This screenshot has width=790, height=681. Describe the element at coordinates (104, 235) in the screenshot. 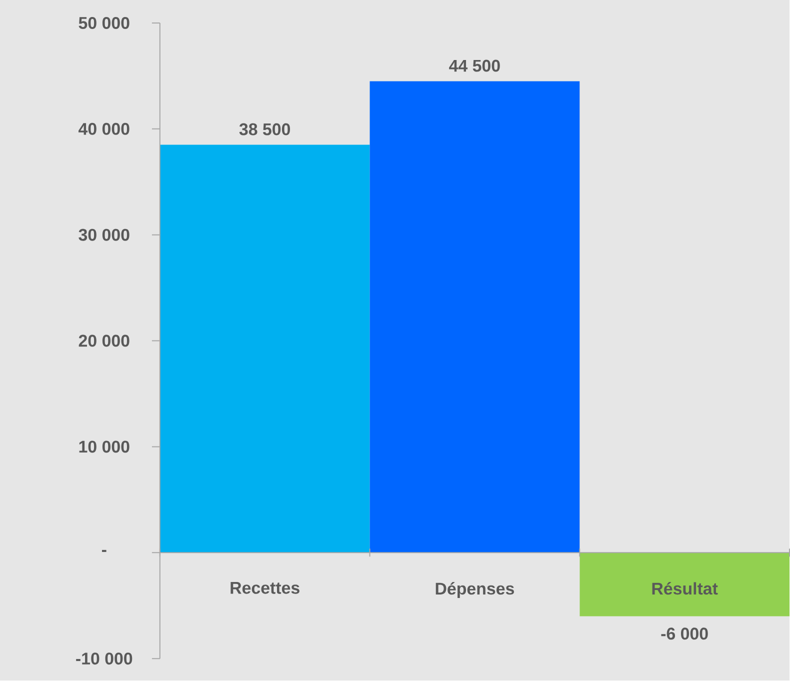

I see `y-tick-label: 30 000` at that location.